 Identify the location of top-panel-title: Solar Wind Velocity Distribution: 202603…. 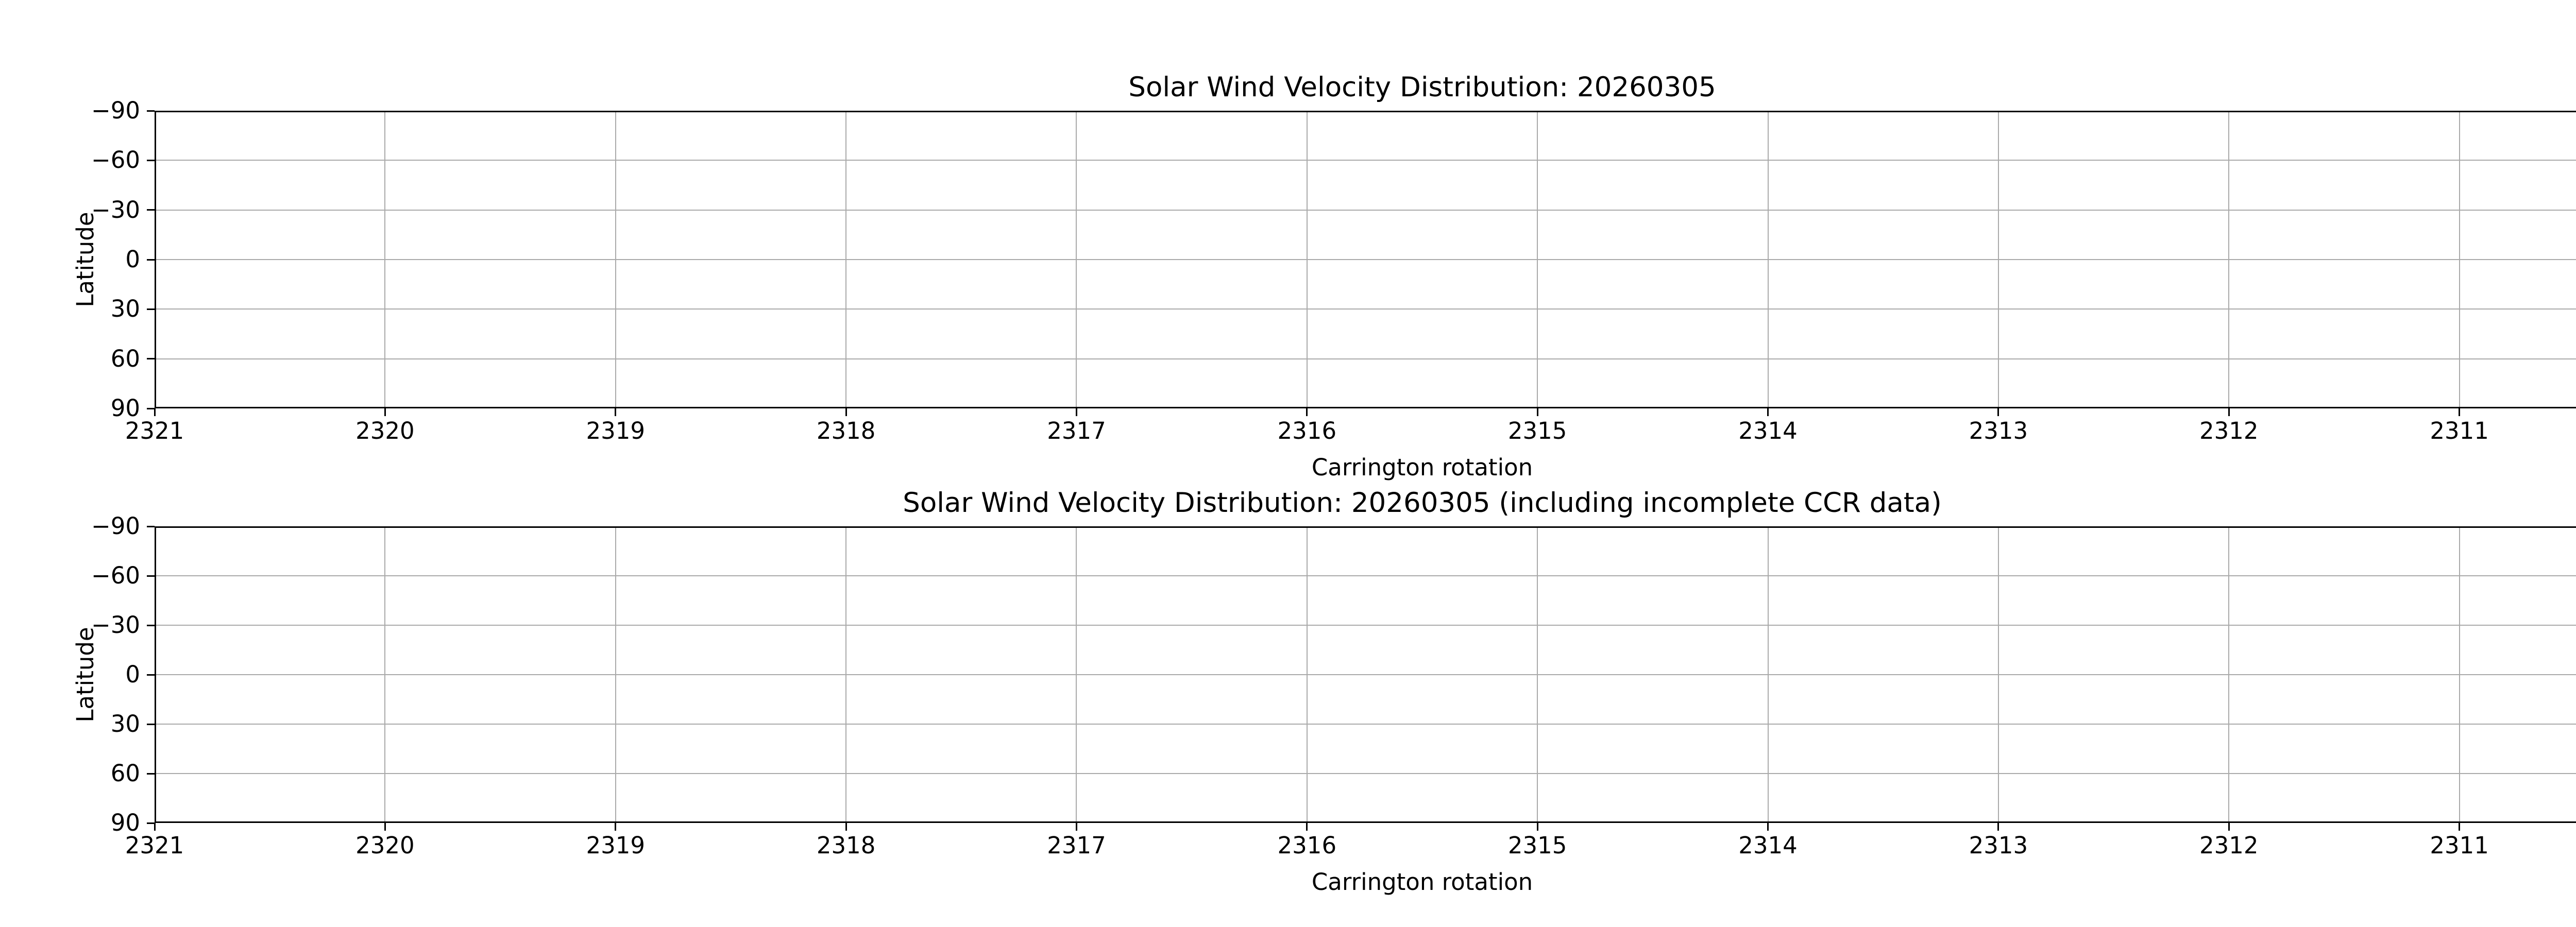
(1422, 88).